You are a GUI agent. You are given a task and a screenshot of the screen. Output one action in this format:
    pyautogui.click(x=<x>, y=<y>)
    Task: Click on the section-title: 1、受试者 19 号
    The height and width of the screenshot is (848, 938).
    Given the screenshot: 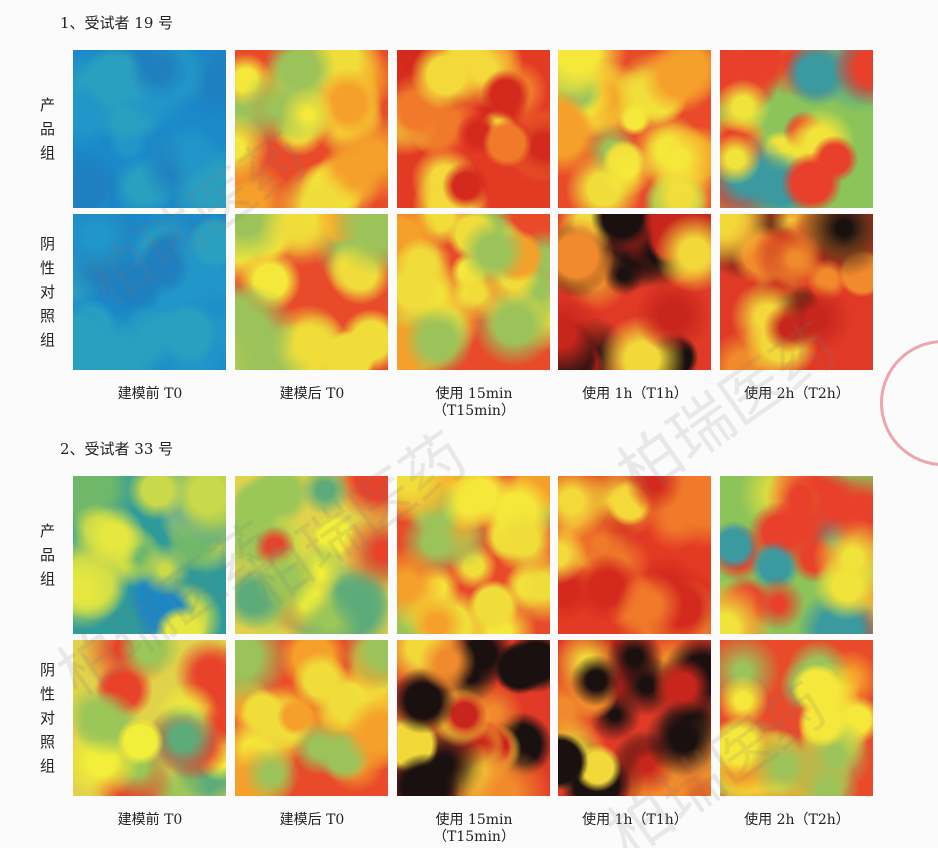 What is the action you would take?
    pyautogui.click(x=117, y=23)
    